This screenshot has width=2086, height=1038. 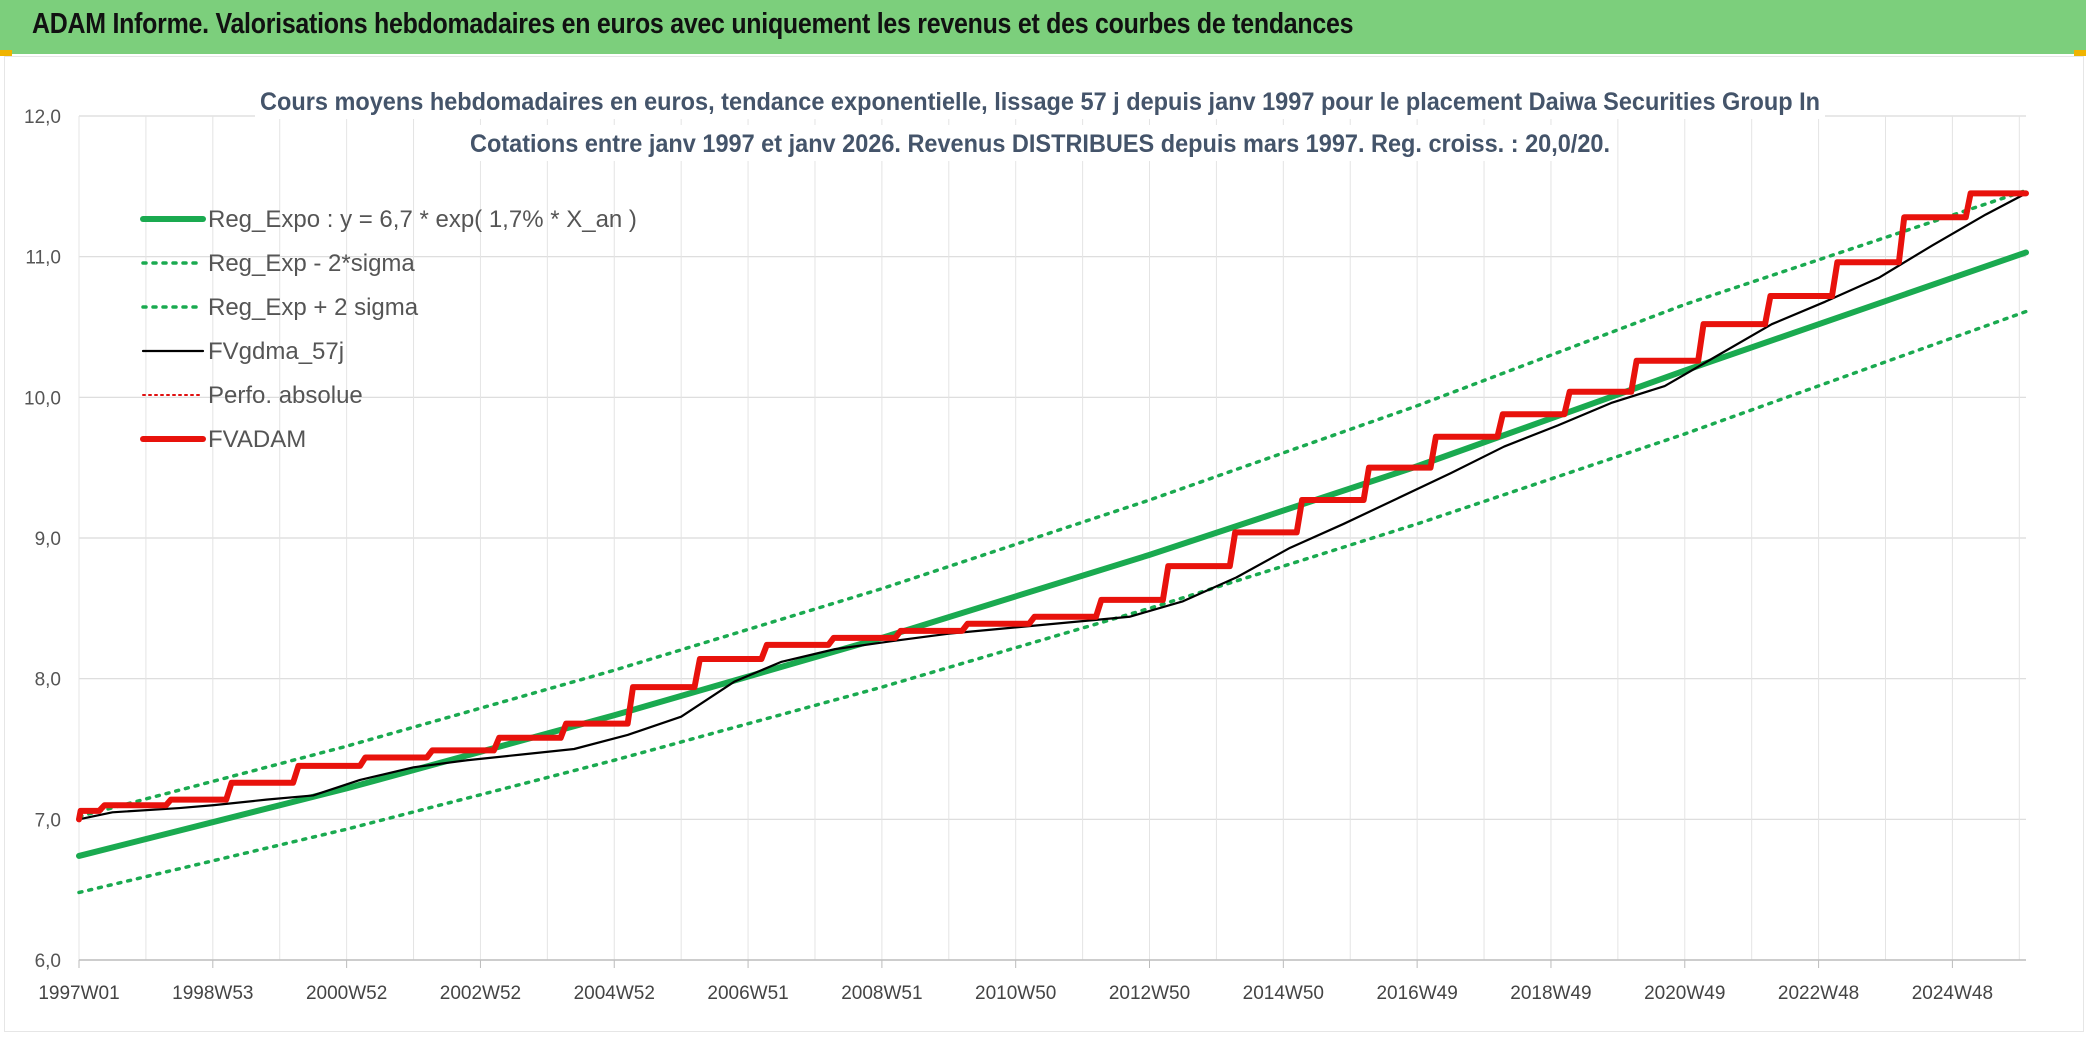 What do you see at coordinates (43, 258) in the screenshot?
I see `y-tick-label: 11,0` at bounding box center [43, 258].